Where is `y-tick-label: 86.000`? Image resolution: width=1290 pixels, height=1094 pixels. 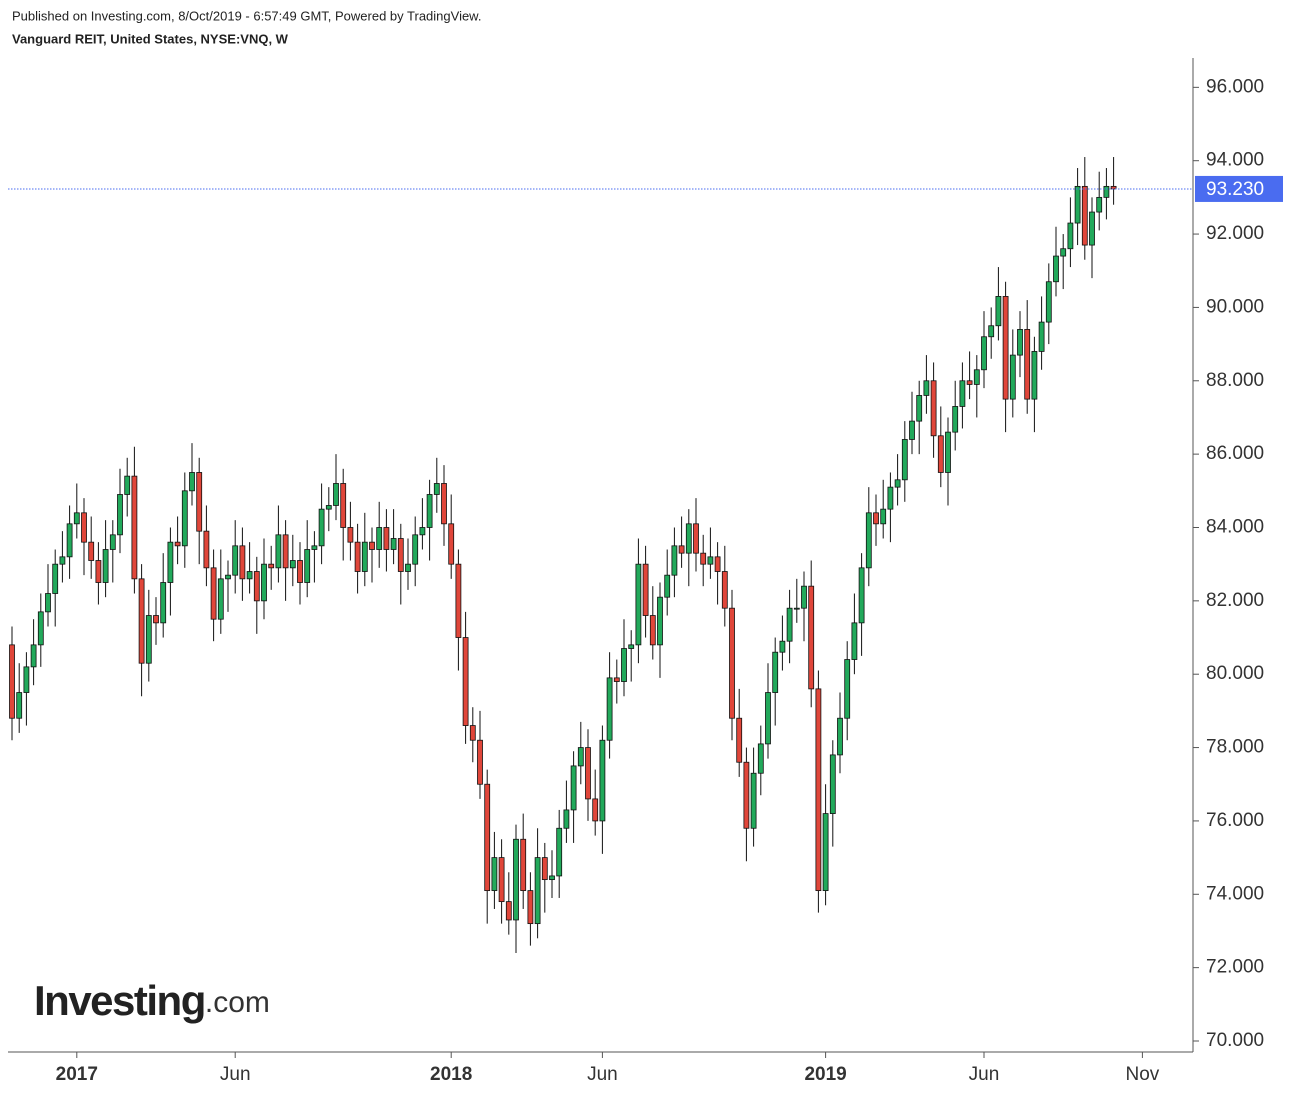 y-tick-label: 86.000 is located at coordinates (1235, 453).